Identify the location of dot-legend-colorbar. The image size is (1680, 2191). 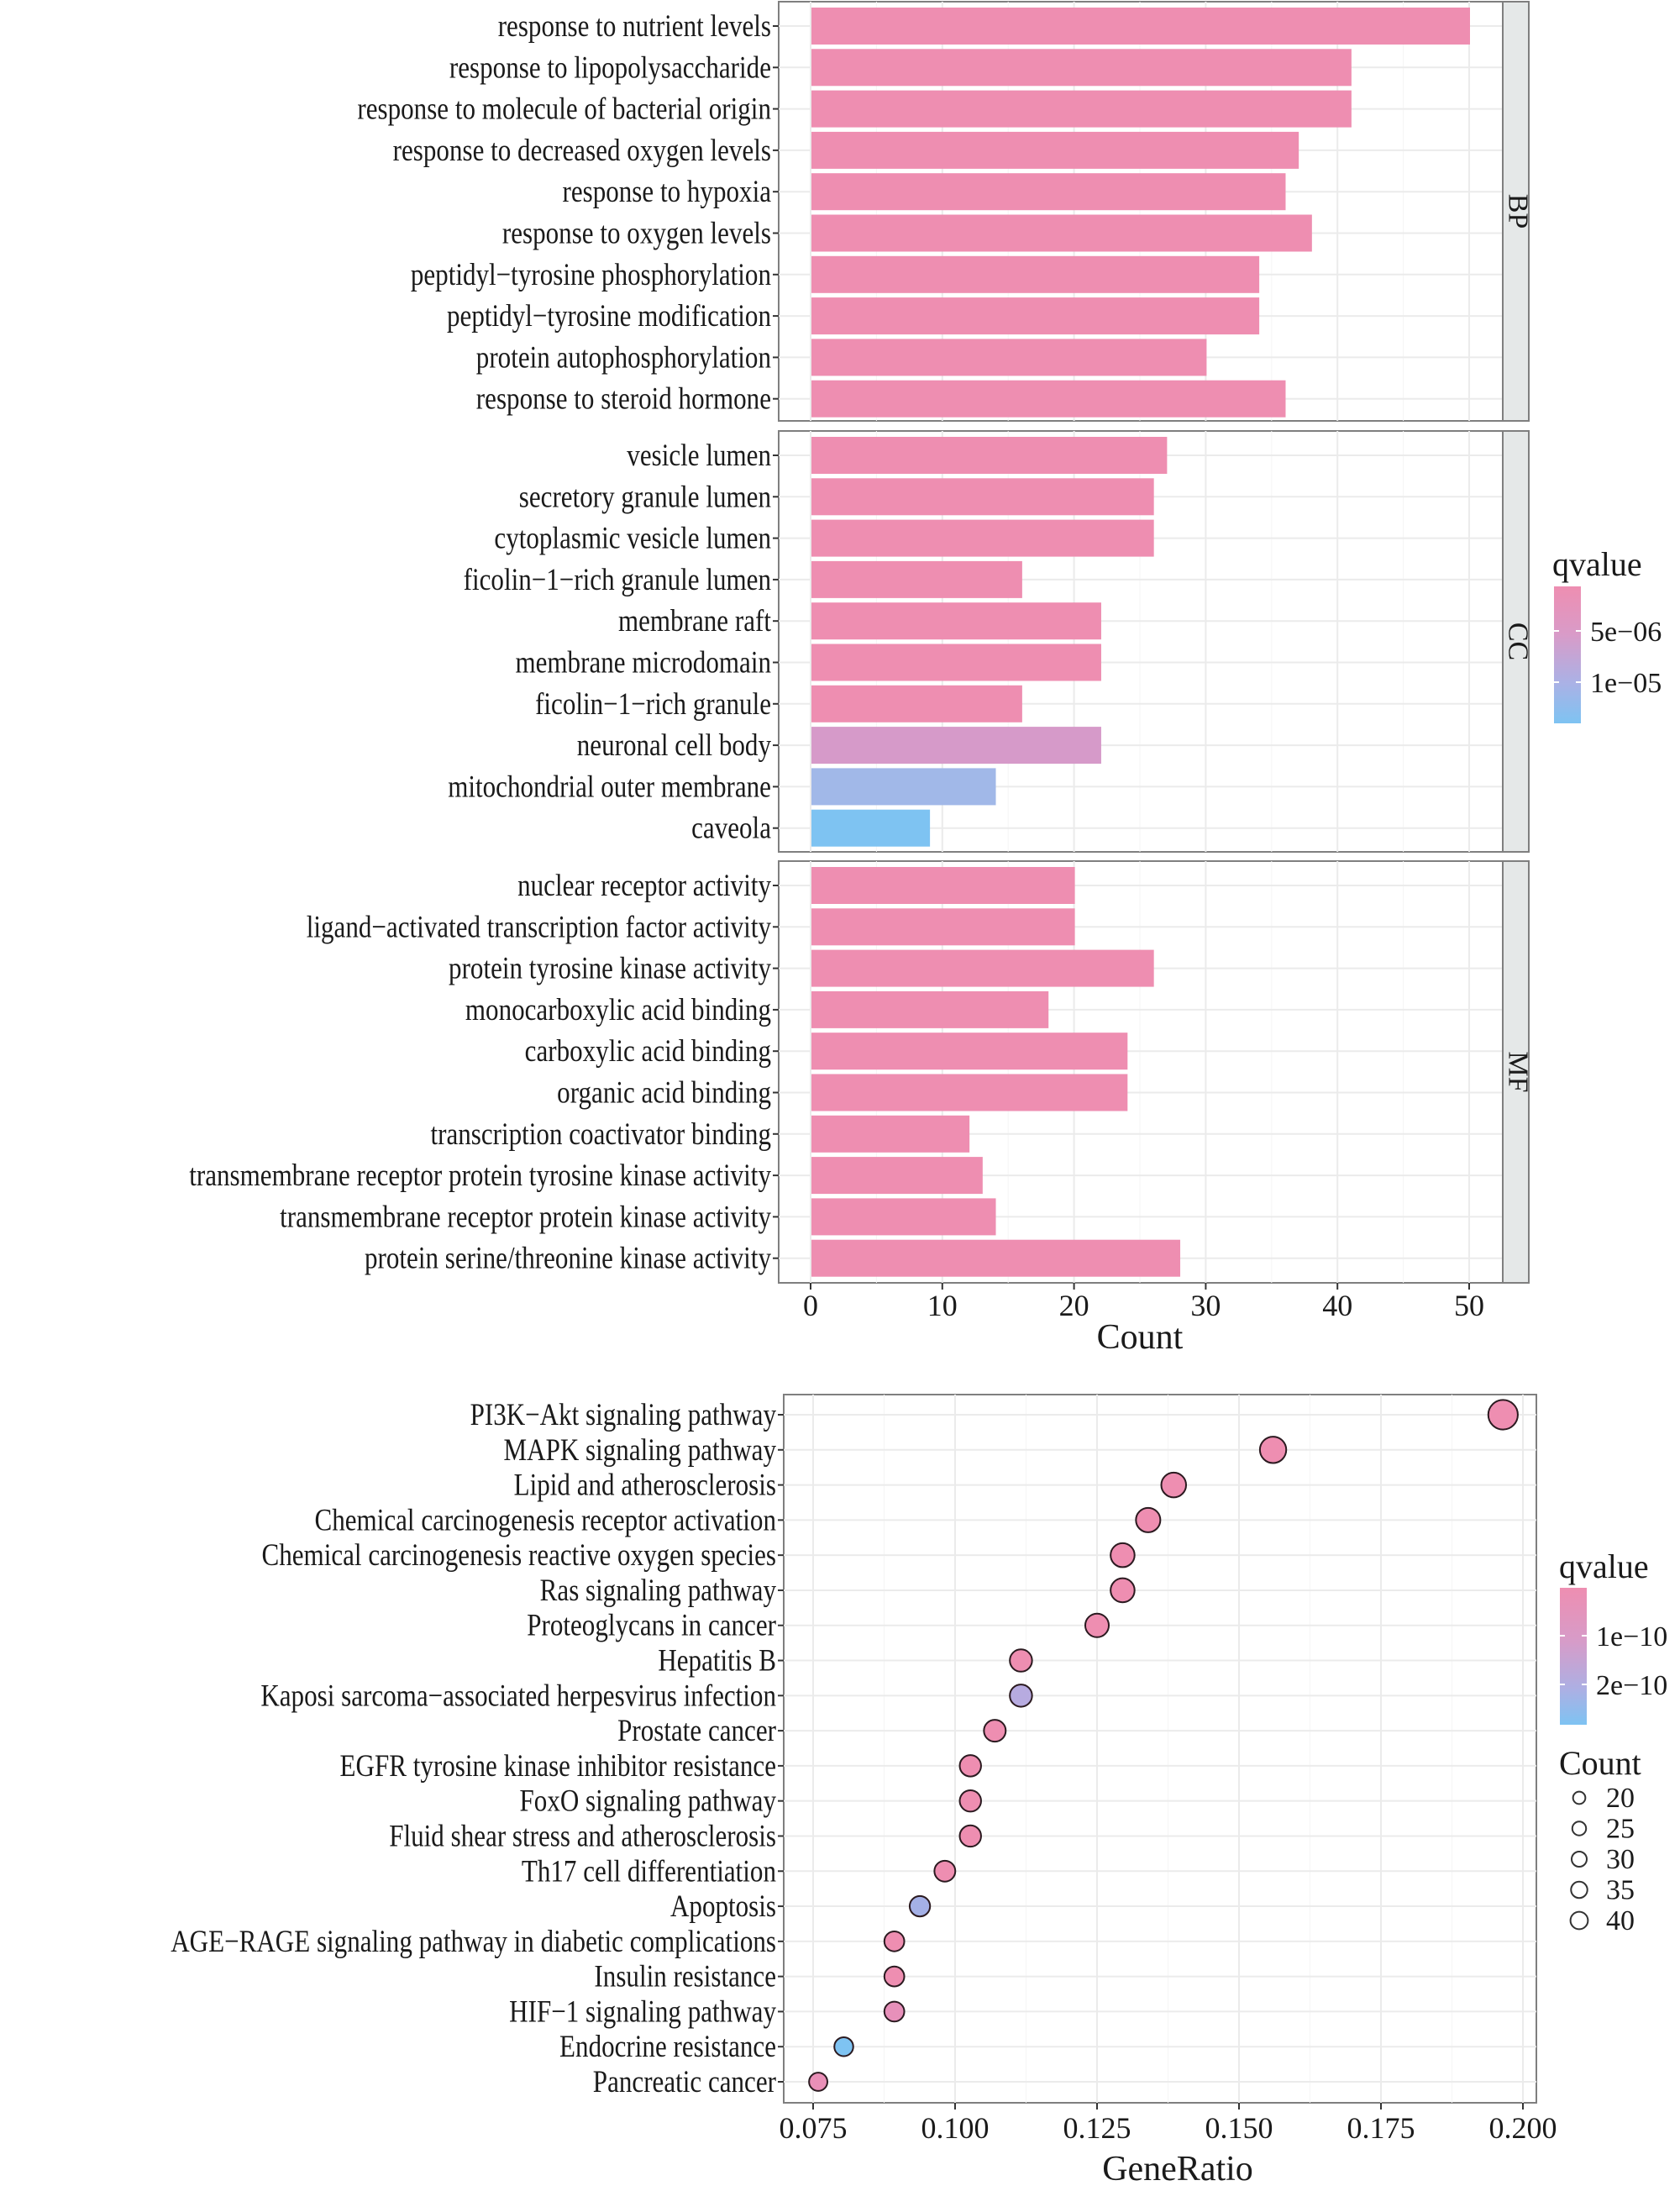
(1573, 1656).